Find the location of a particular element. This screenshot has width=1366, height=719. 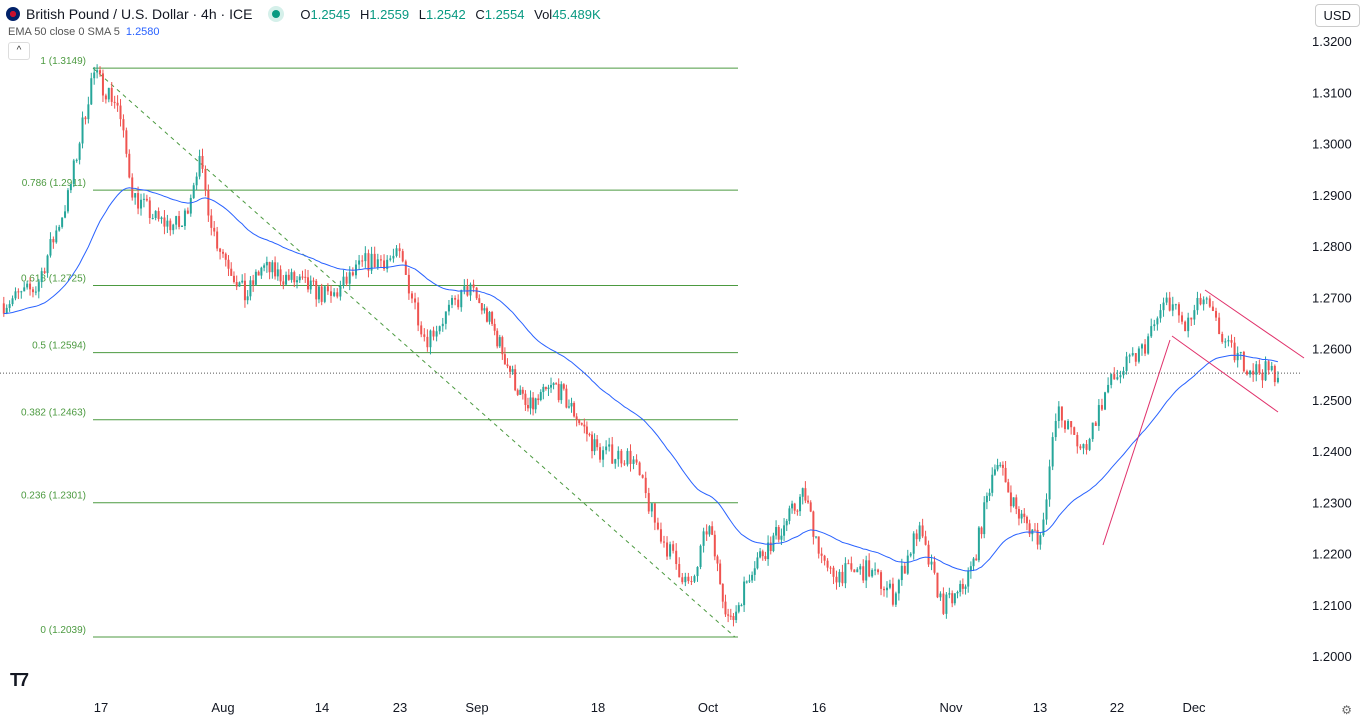

x-tick-label: 13 is located at coordinates (1040, 707).